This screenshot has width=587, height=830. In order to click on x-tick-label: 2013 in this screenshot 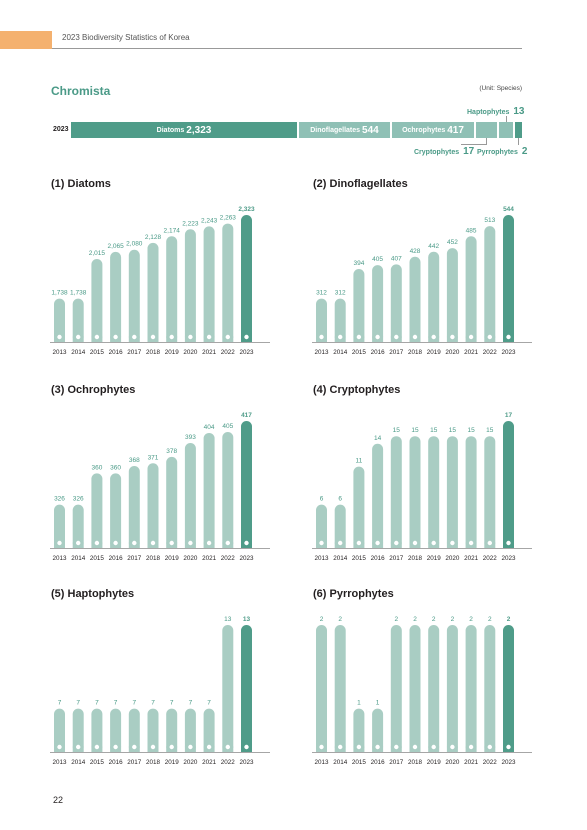, I will do `click(59, 352)`.